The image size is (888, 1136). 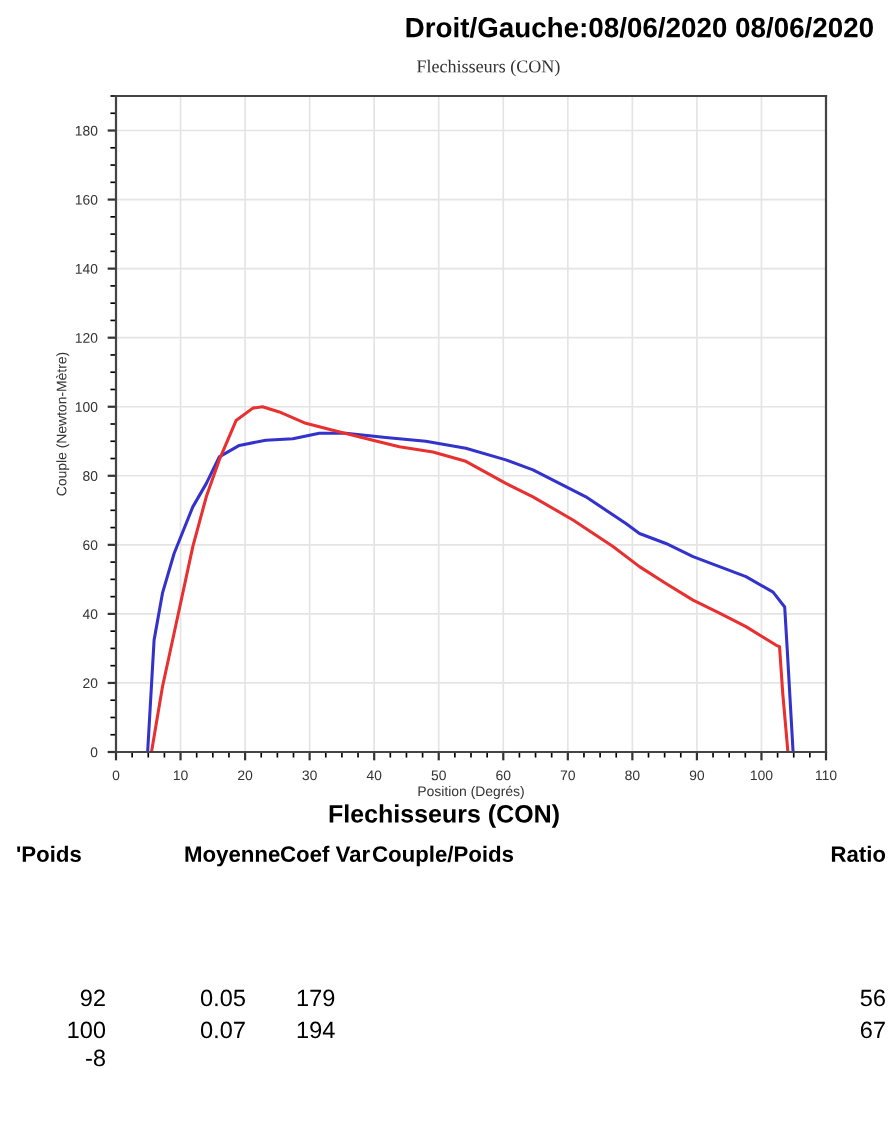 What do you see at coordinates (92, 998) in the screenshot?
I see `text: 92` at bounding box center [92, 998].